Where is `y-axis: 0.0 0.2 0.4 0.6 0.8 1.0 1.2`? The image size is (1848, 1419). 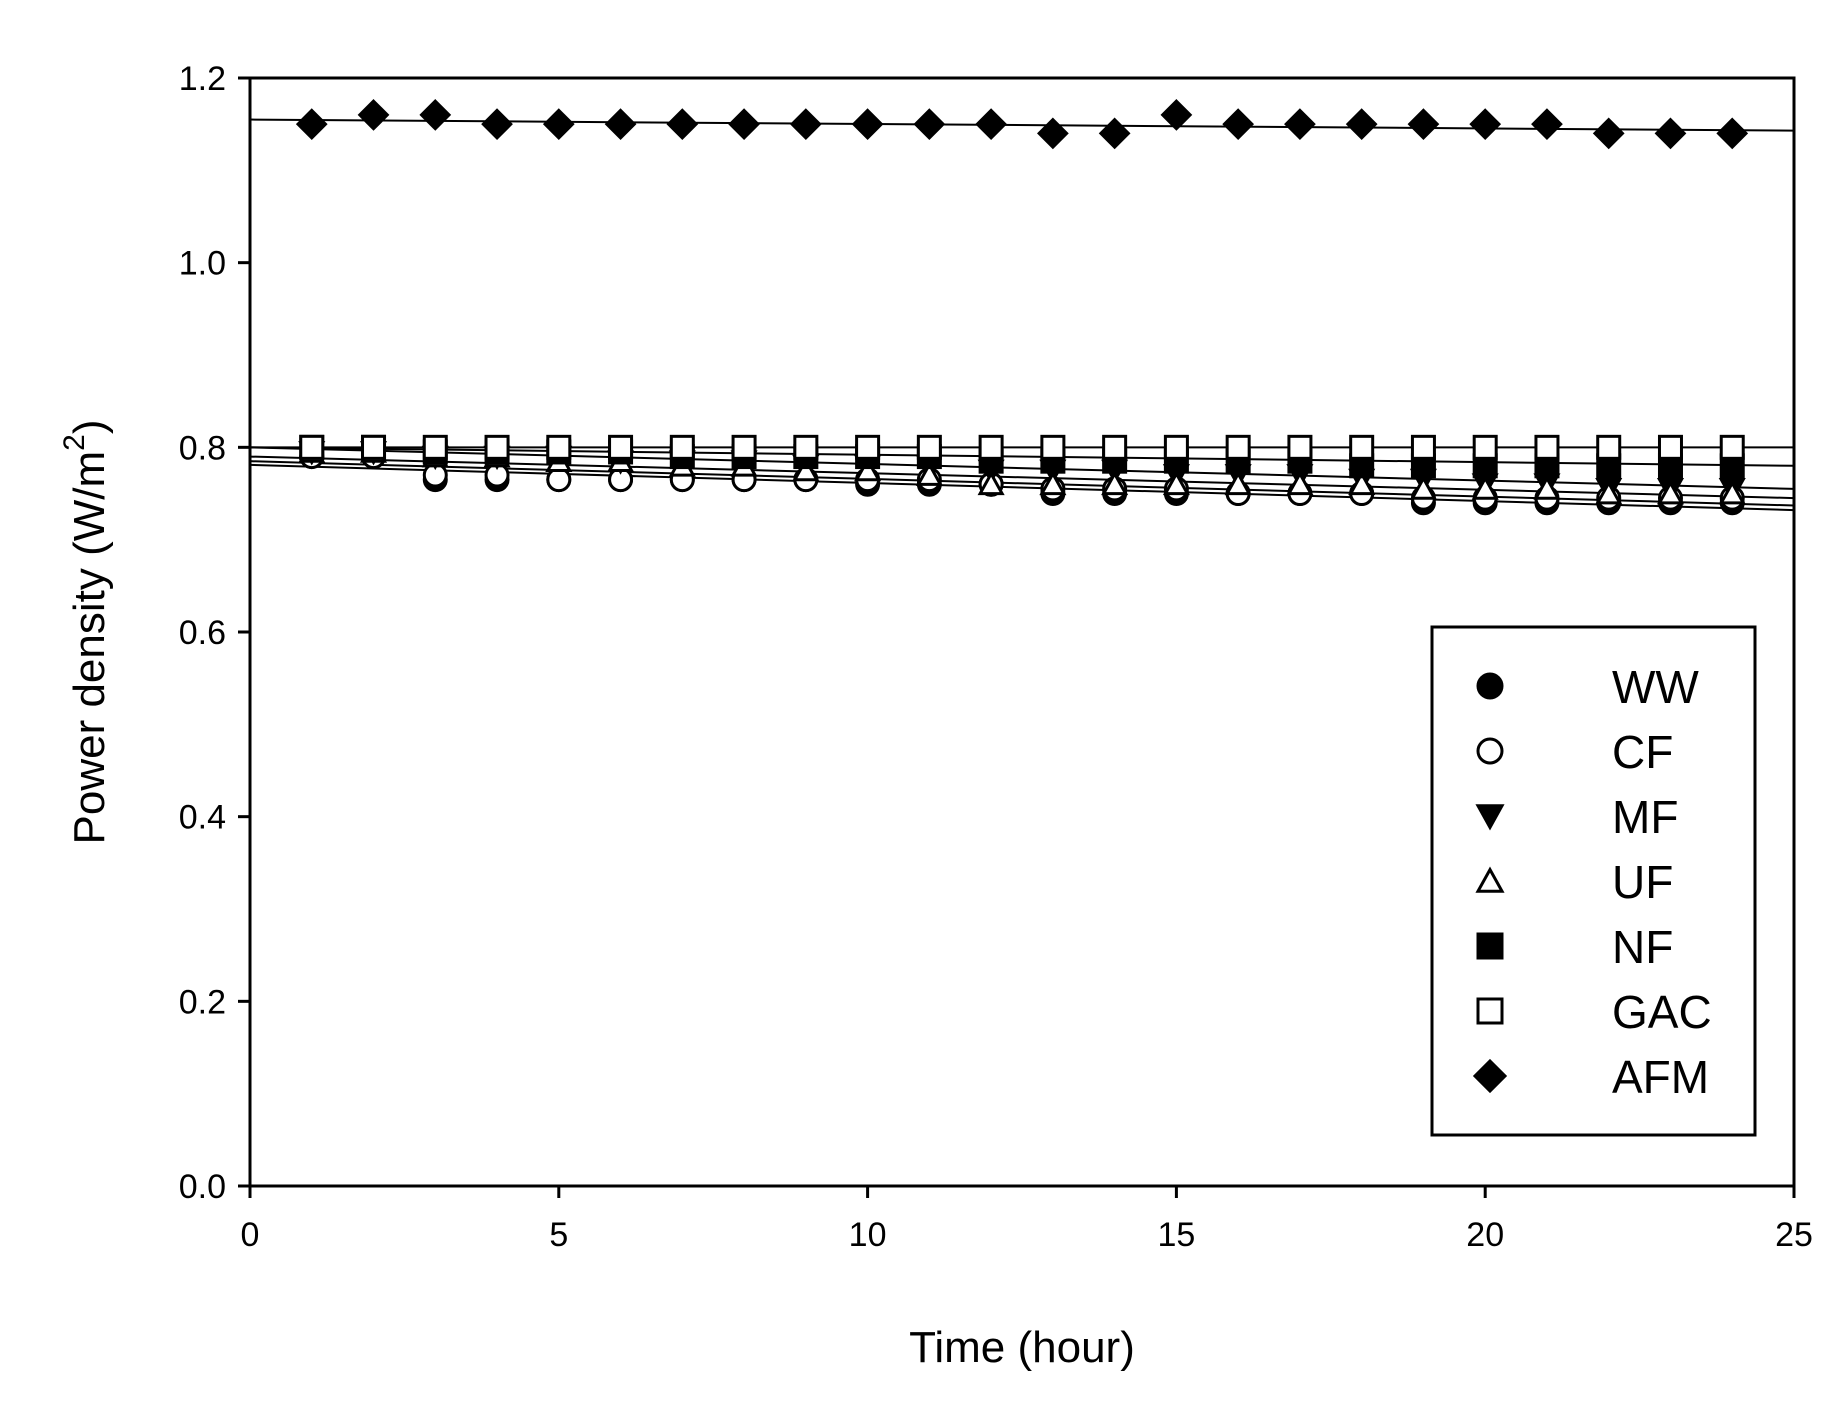 y-axis: 0.0 0.2 0.4 0.6 0.8 1.0 1.2 is located at coordinates (214, 633).